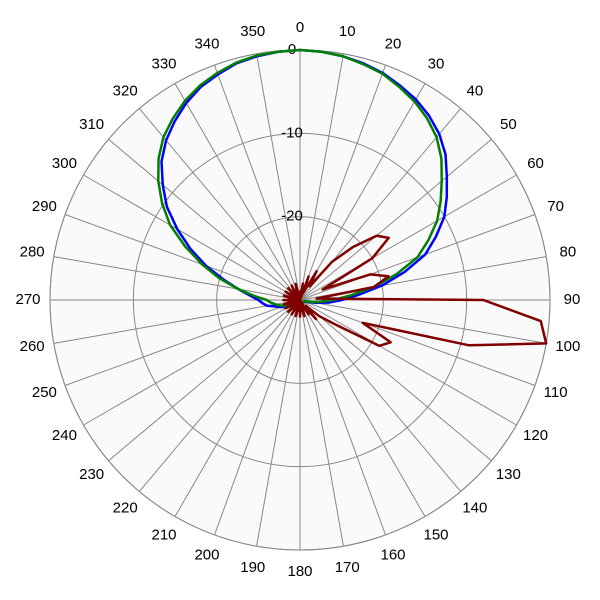  I want to click on angle-tick-label: 190, so click(252, 567).